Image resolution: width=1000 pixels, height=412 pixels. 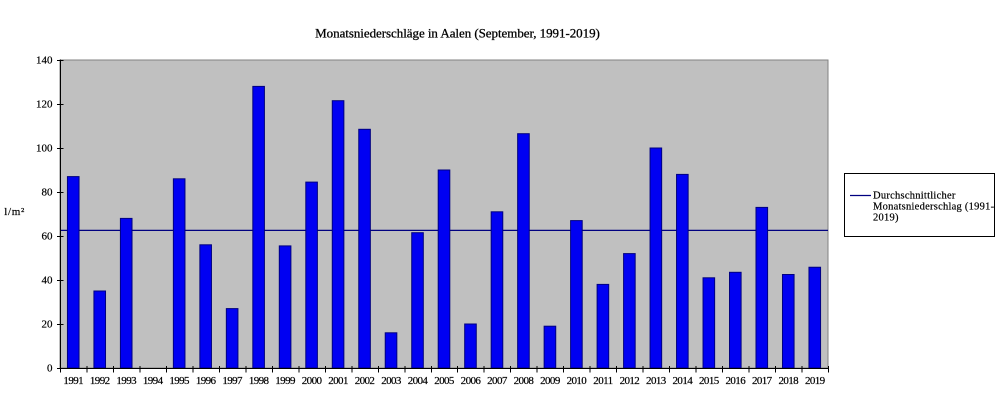 I want to click on svg-text: 2016, so click(x=736, y=381).